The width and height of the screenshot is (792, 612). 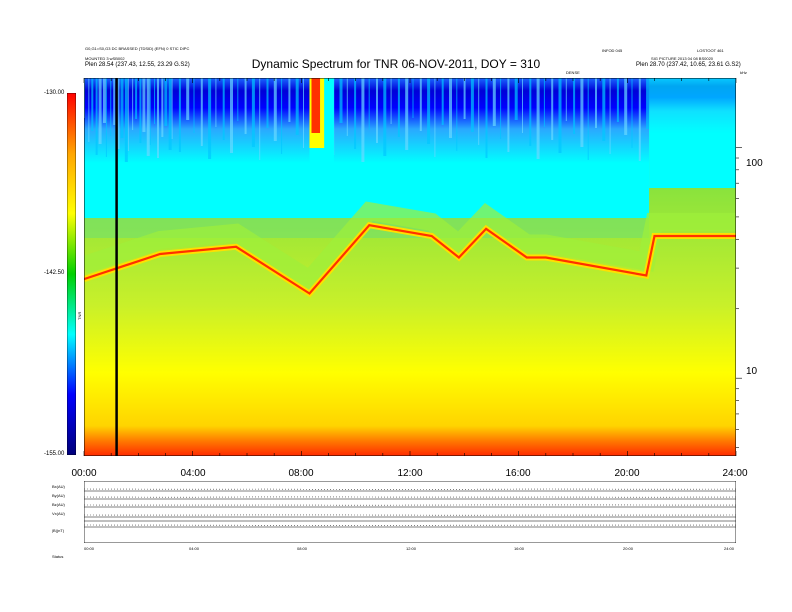 What do you see at coordinates (410, 525) in the screenshot?
I see `panel-series-trace` at bounding box center [410, 525].